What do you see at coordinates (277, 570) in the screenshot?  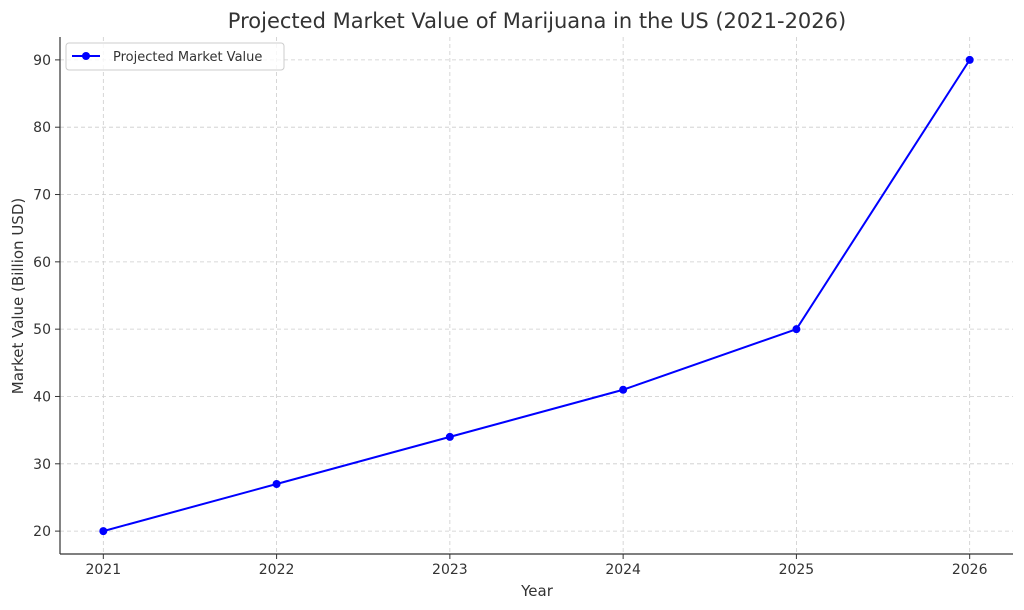 I see `x-tick-label: 2022` at bounding box center [277, 570].